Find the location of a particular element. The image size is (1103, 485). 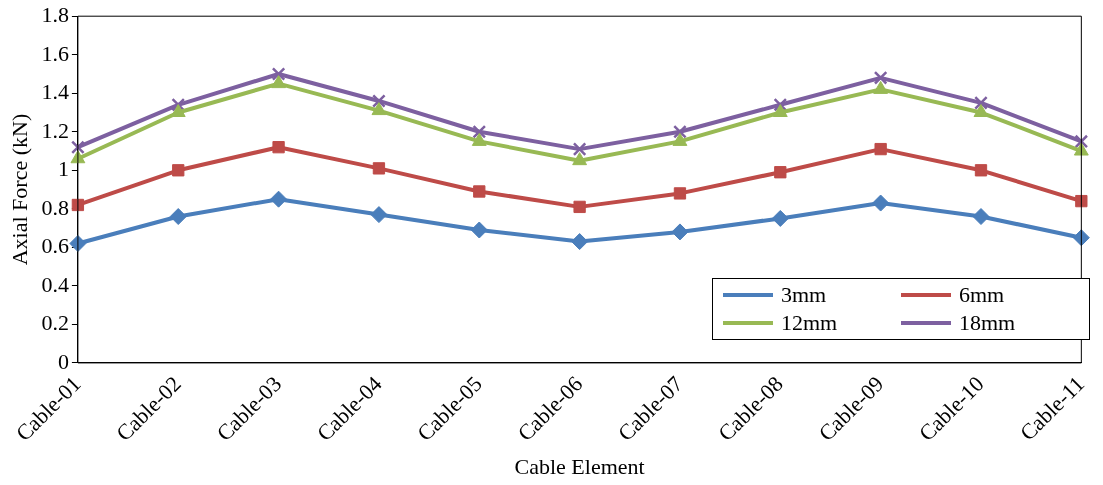

y-tick-label: 1 is located at coordinates (63, 169).